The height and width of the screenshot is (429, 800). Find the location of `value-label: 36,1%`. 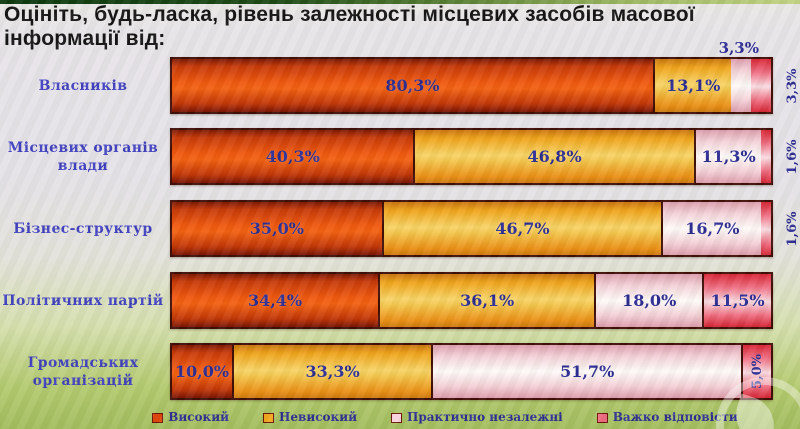

value-label: 36,1% is located at coordinates (487, 300).